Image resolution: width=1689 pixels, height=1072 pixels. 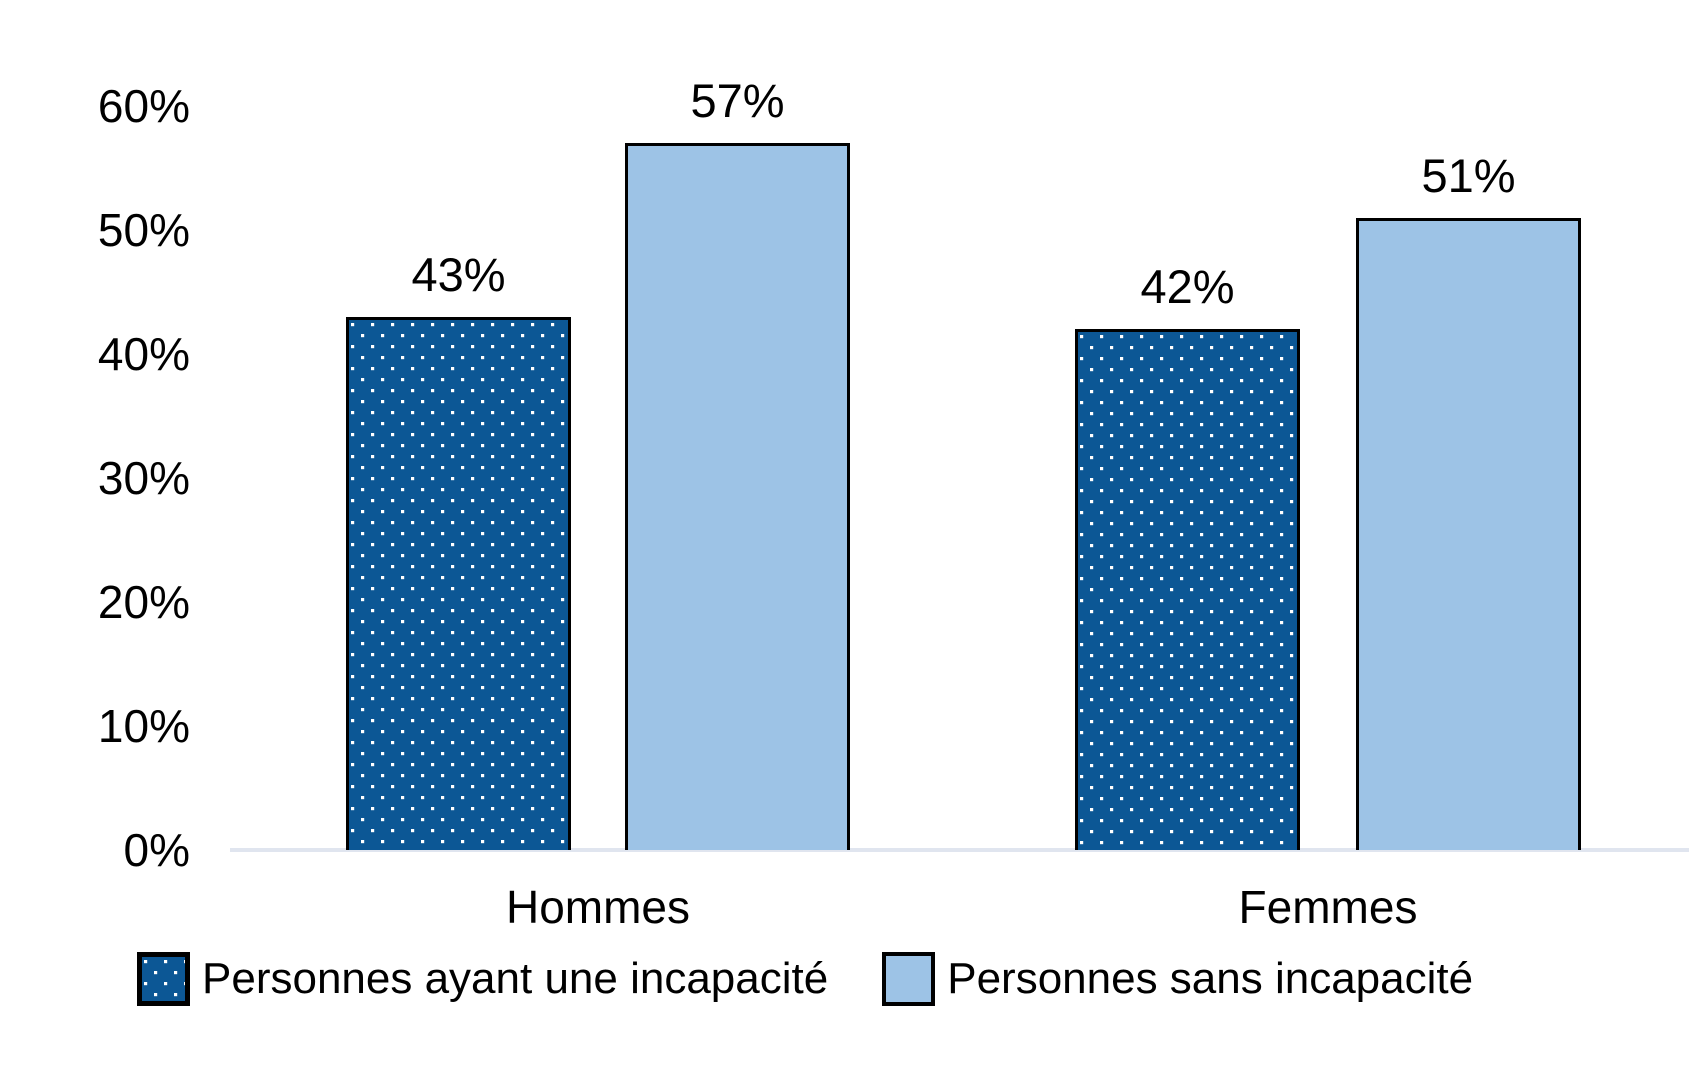 I want to click on data-label-femmes-avec: 42%, so click(x=1187, y=287).